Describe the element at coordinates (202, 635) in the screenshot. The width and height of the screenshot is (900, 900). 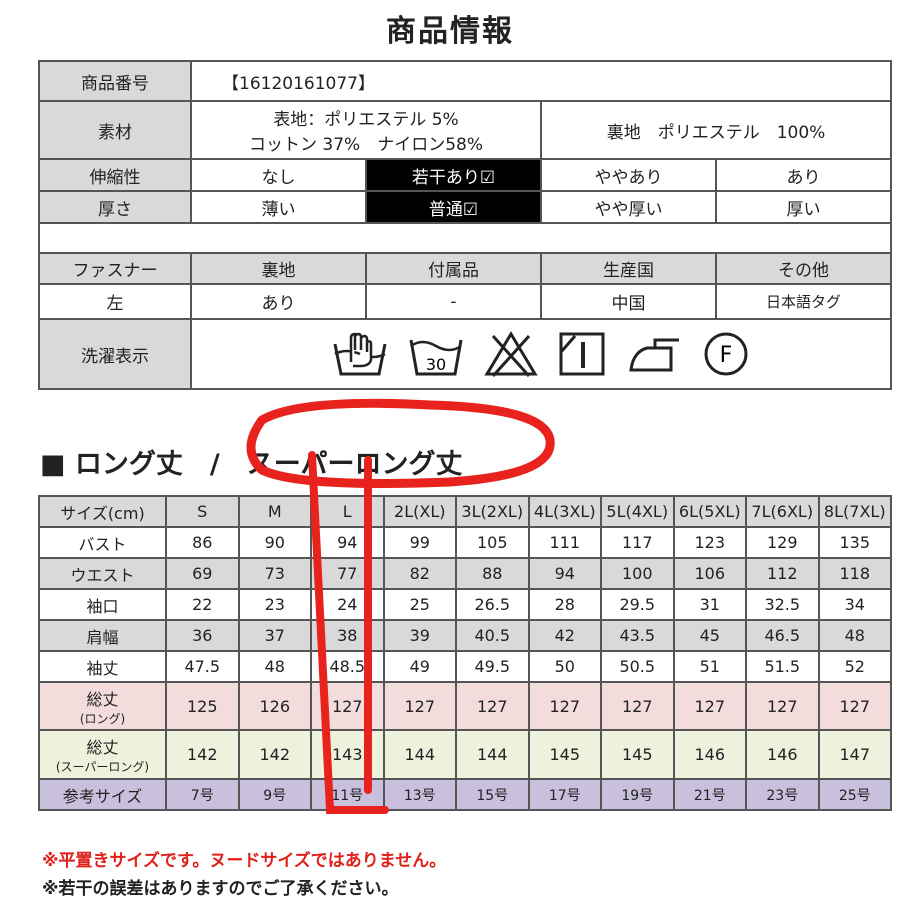
I see `size-cell: 36` at that location.